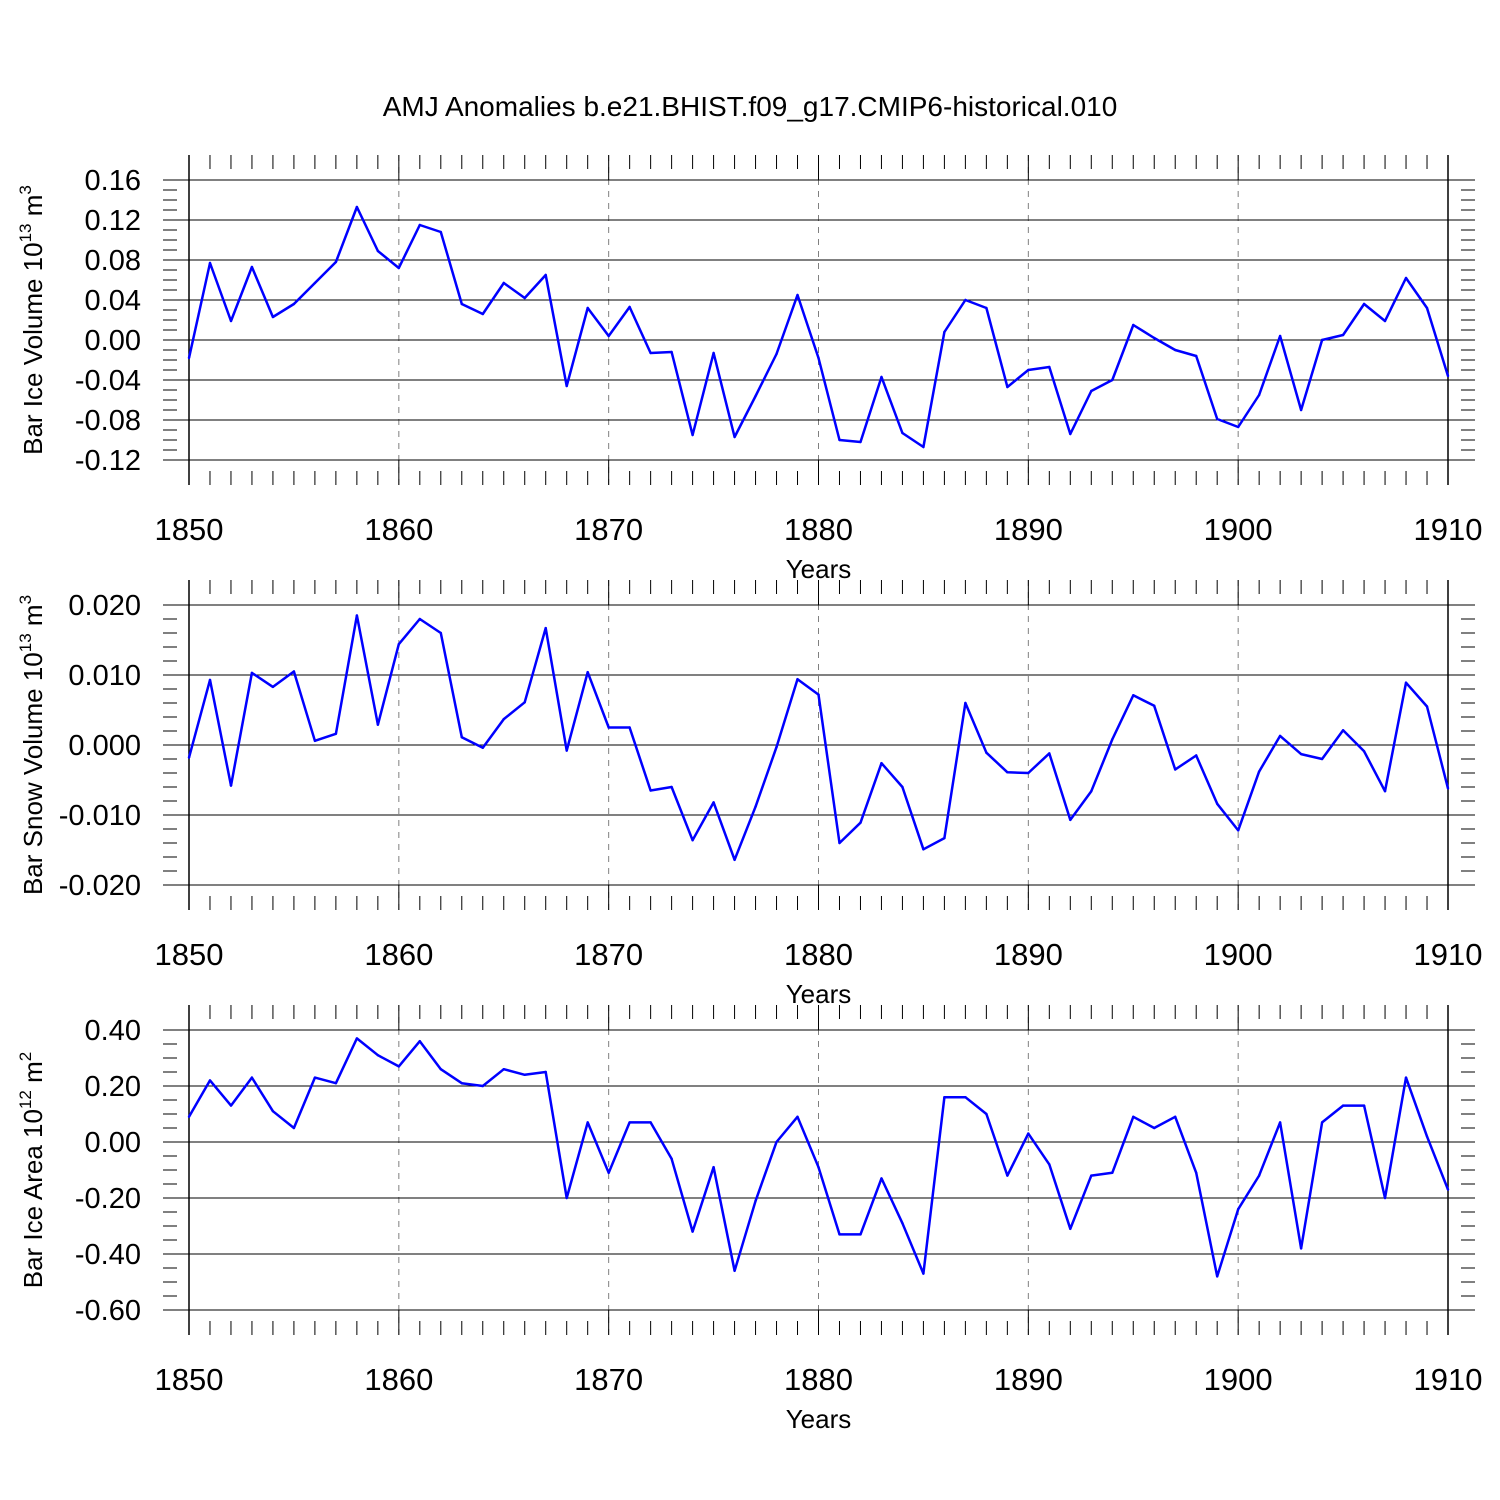 The height and width of the screenshot is (1500, 1500). I want to click on y-axis-title-text: Bar Snow Volume 10, so click(33, 773).